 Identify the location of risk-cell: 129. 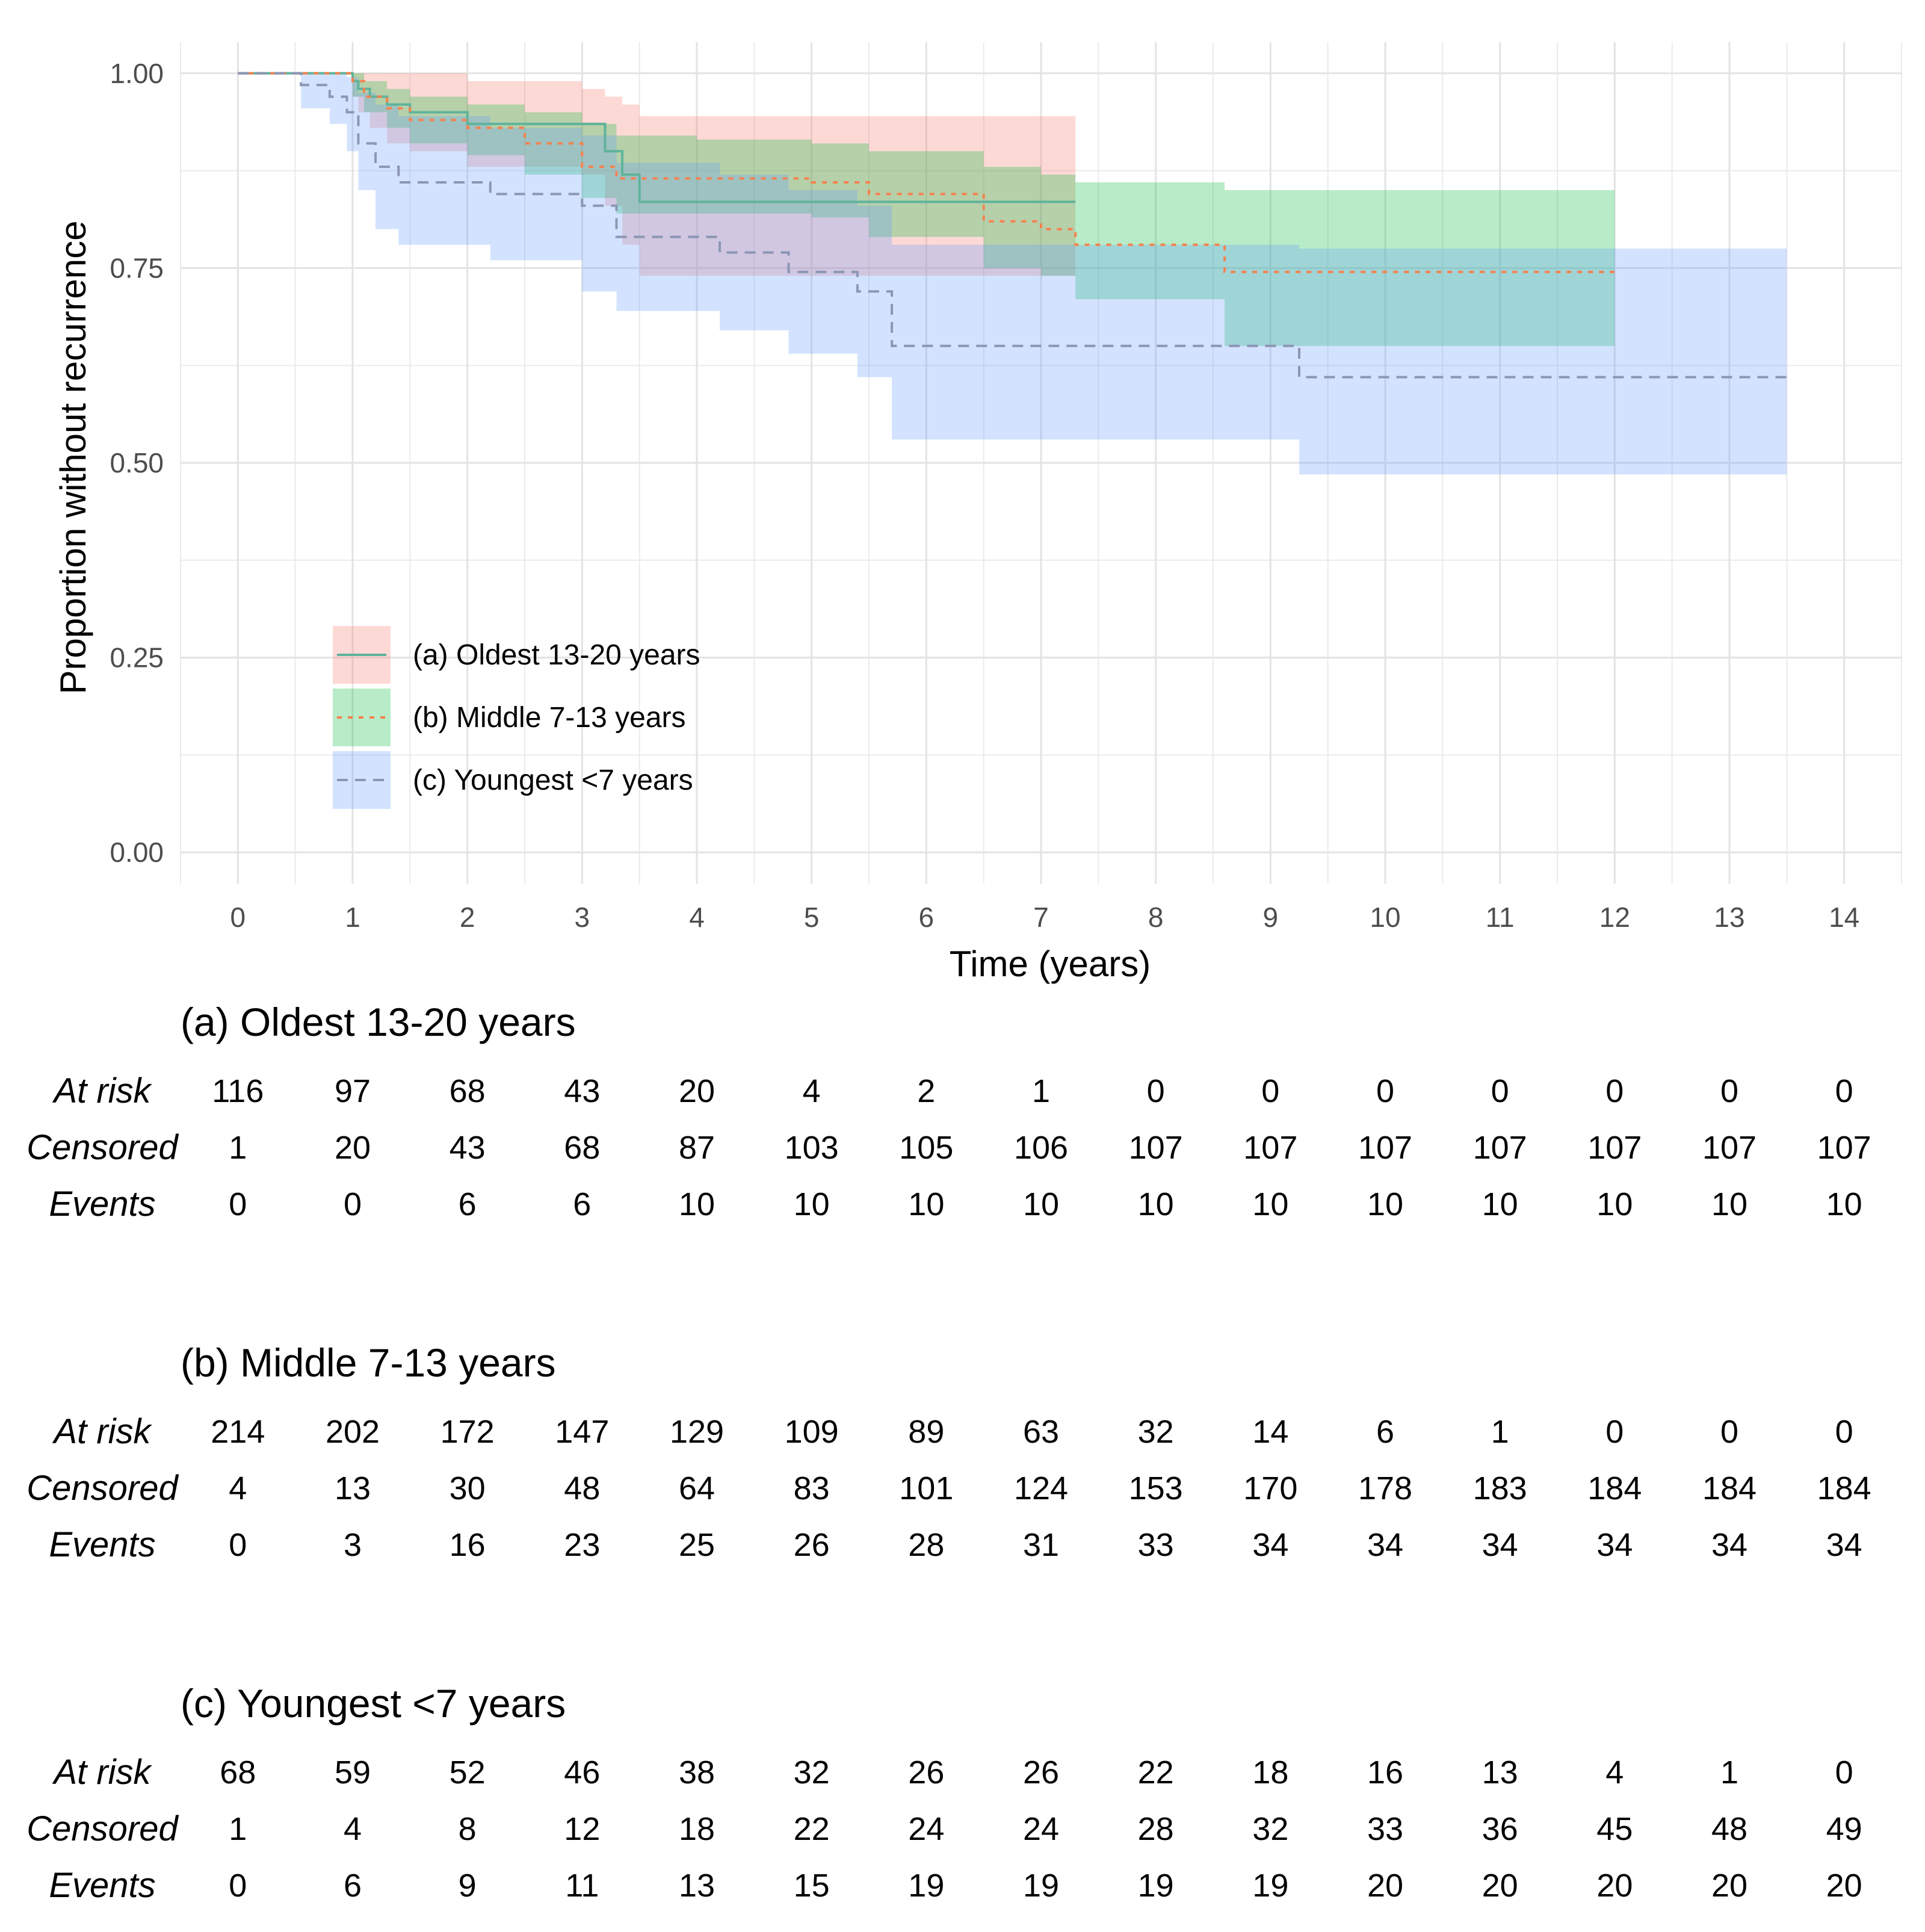
(697, 1432).